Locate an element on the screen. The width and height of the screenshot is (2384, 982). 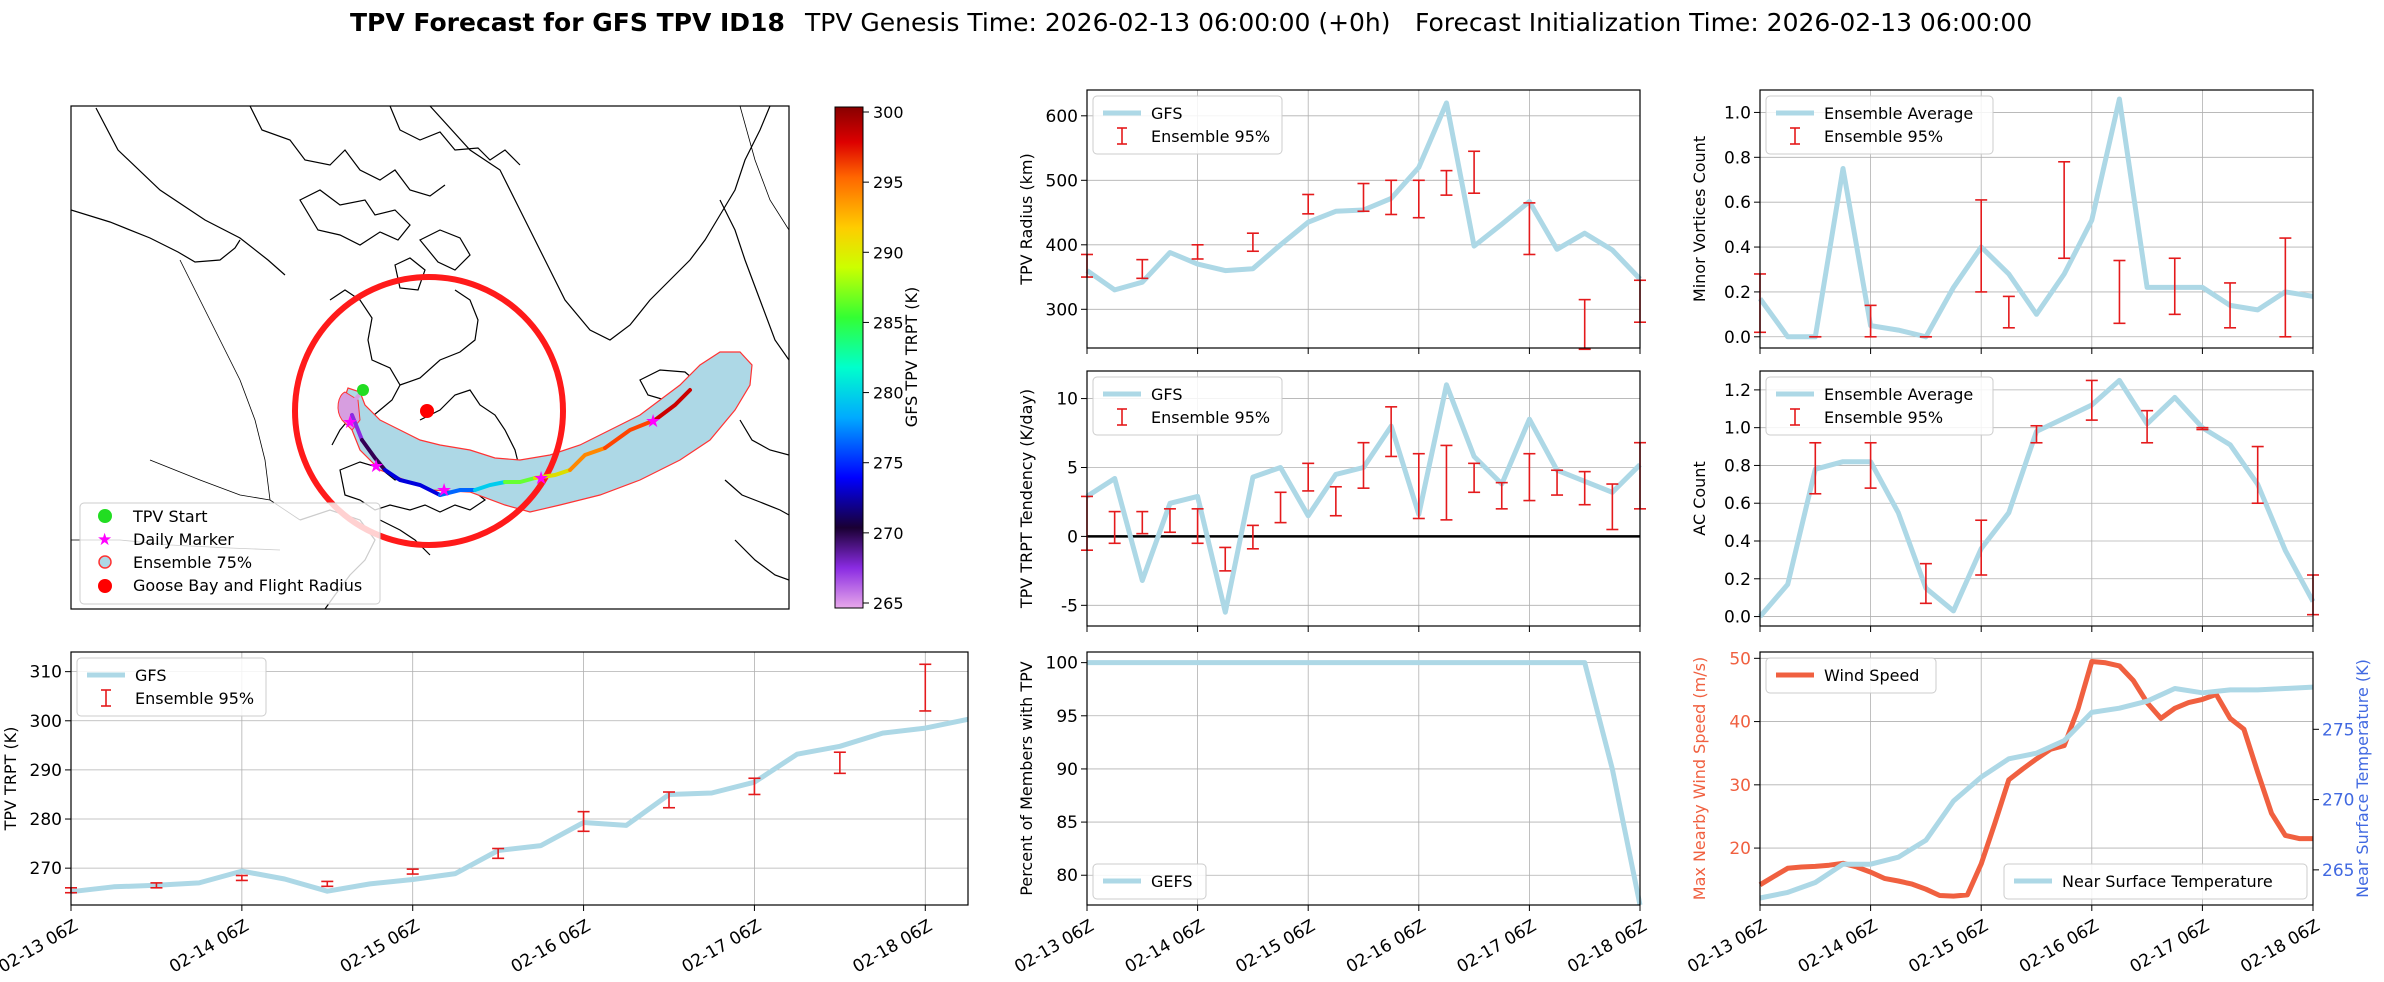
y-tick-label: 0.0 is located at coordinates (1737, 618).